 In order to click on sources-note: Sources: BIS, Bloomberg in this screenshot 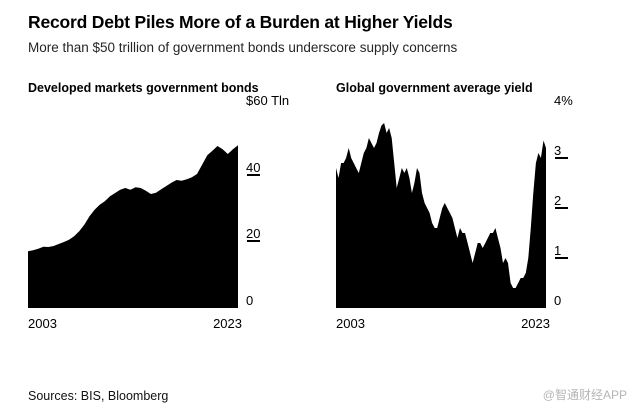, I will do `click(98, 396)`.